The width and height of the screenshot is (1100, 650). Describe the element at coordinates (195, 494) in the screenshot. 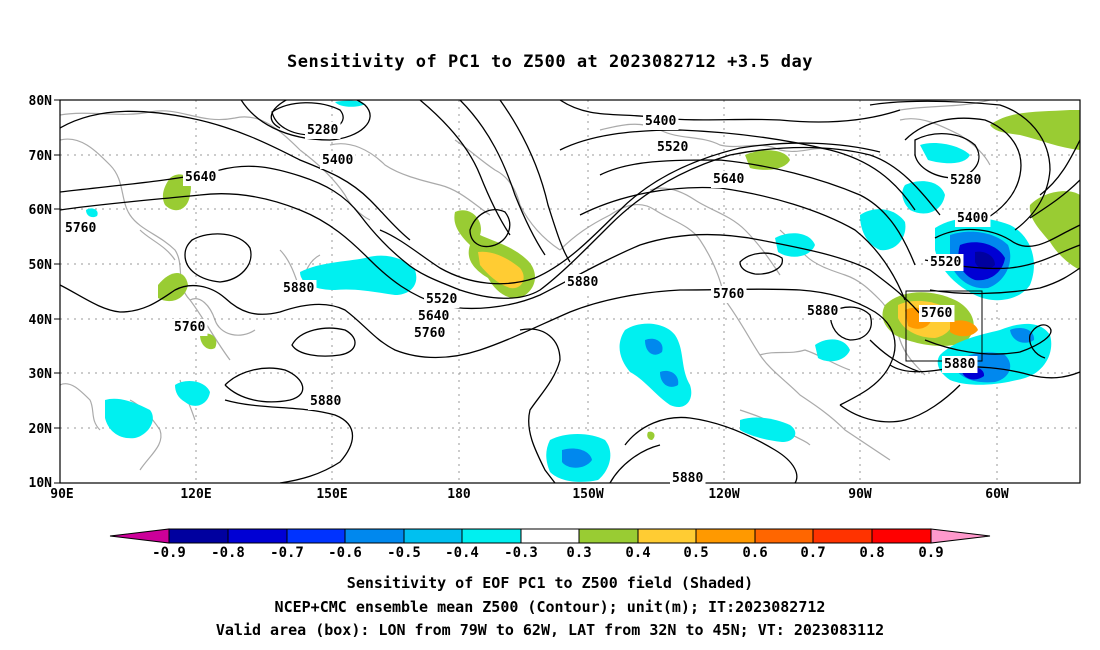

I see `lon-label: 120E` at that location.